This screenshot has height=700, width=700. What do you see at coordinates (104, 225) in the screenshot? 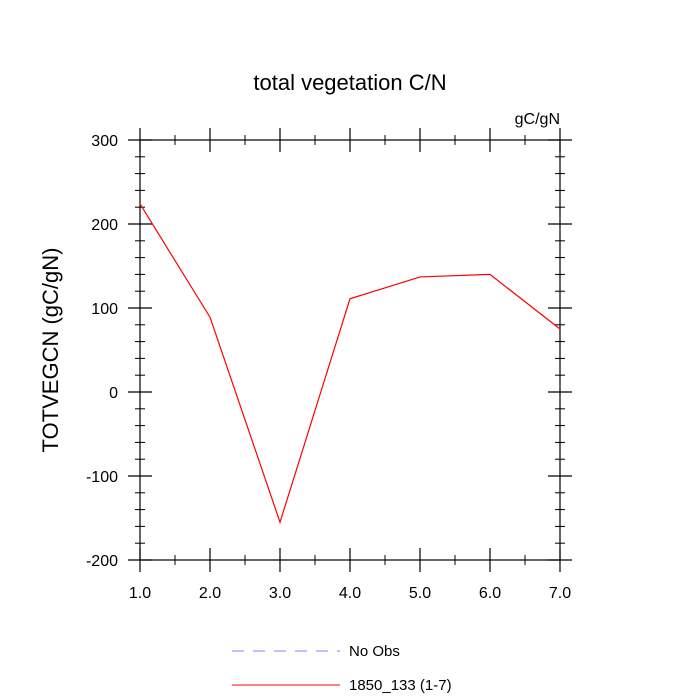
I see `y-tick-label: 200` at bounding box center [104, 225].